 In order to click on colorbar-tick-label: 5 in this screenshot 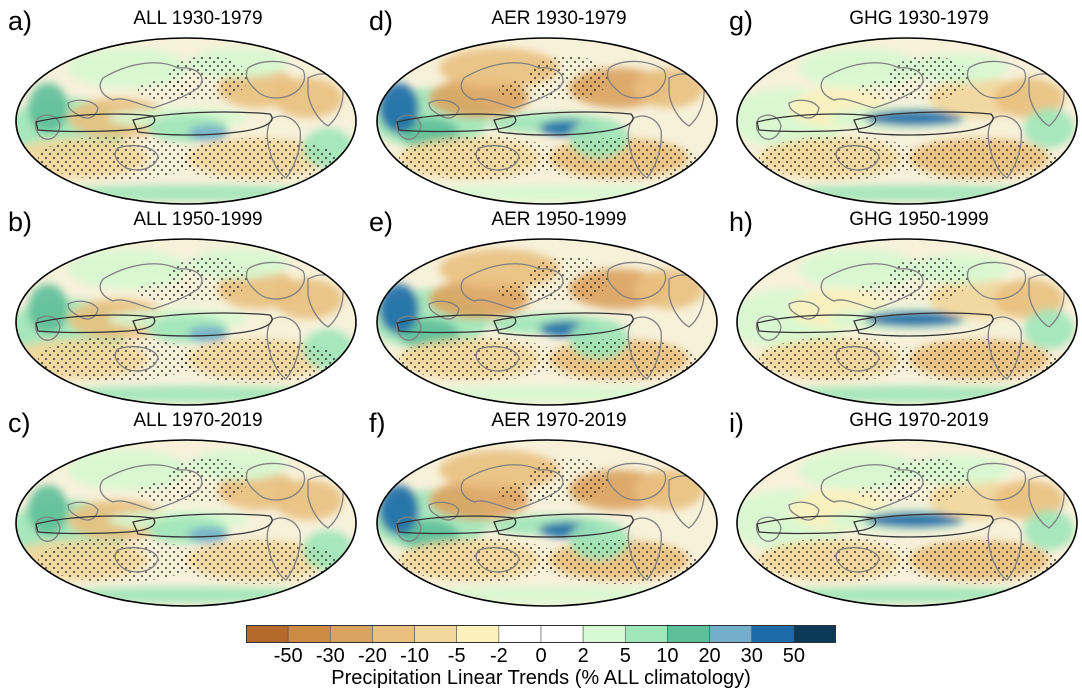, I will do `click(625, 656)`.